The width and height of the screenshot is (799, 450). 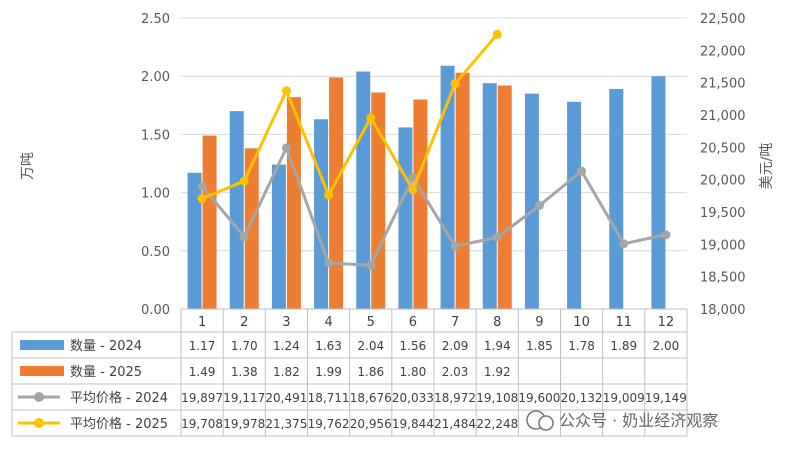 I want to click on y-right-tick-label: 22,500, so click(x=723, y=19).